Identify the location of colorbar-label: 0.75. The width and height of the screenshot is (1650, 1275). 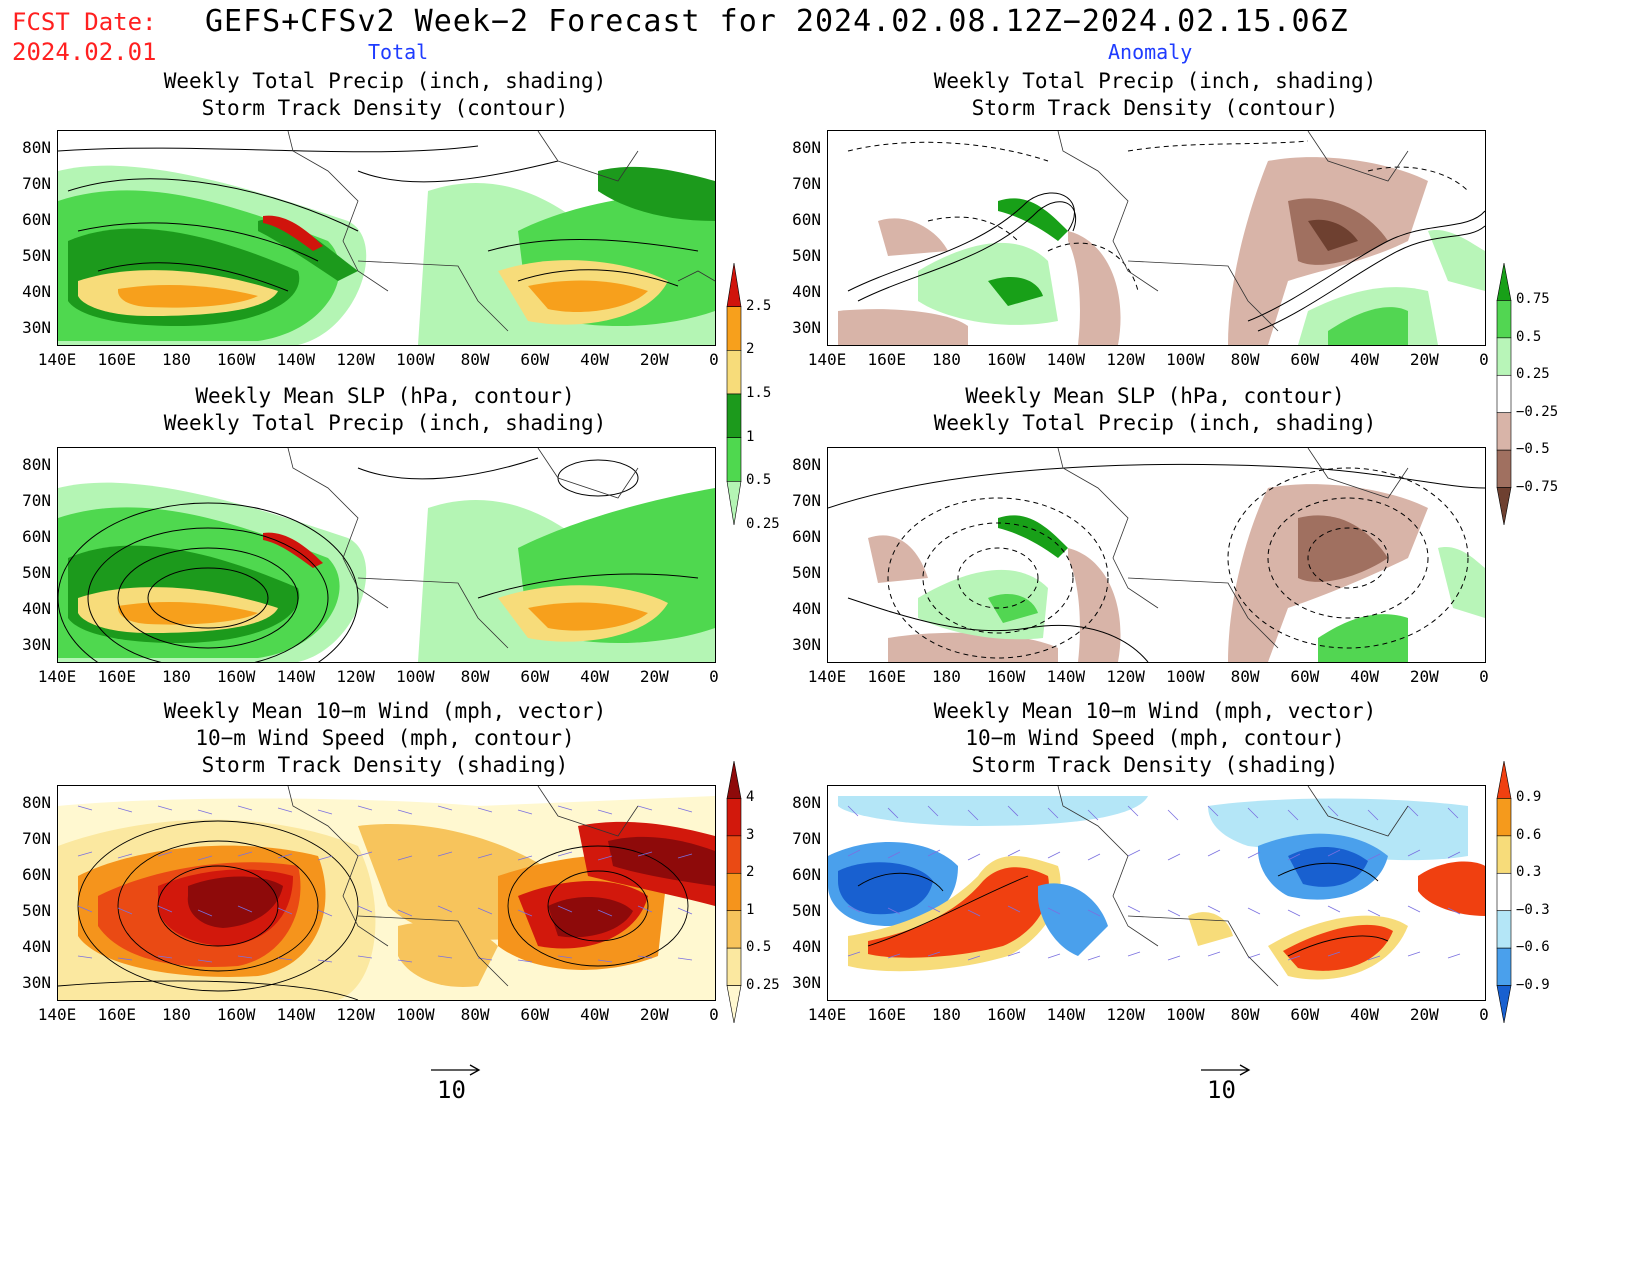
(1533, 299).